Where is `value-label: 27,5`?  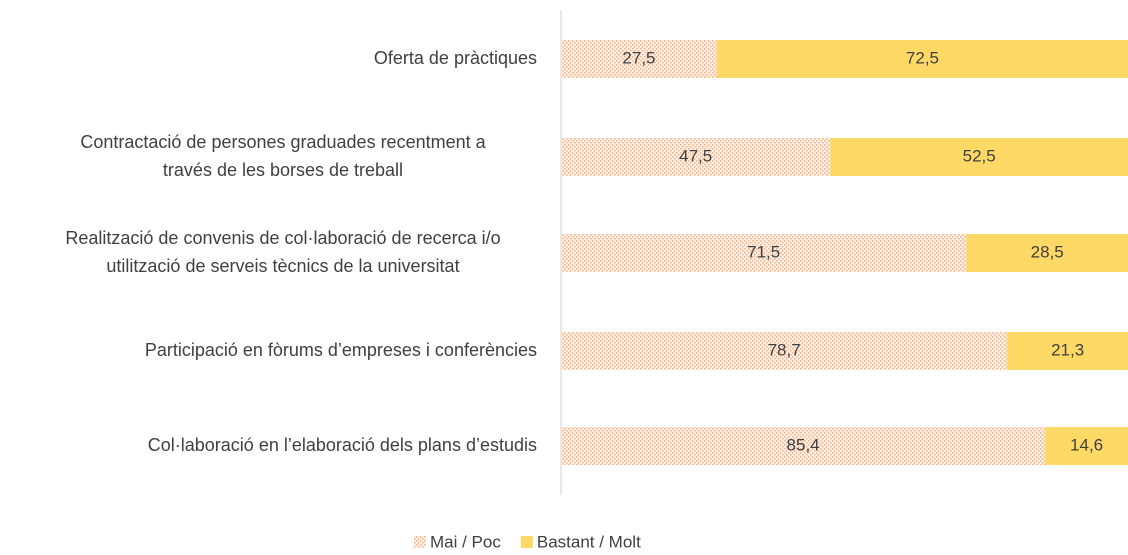 value-label: 27,5 is located at coordinates (638, 57).